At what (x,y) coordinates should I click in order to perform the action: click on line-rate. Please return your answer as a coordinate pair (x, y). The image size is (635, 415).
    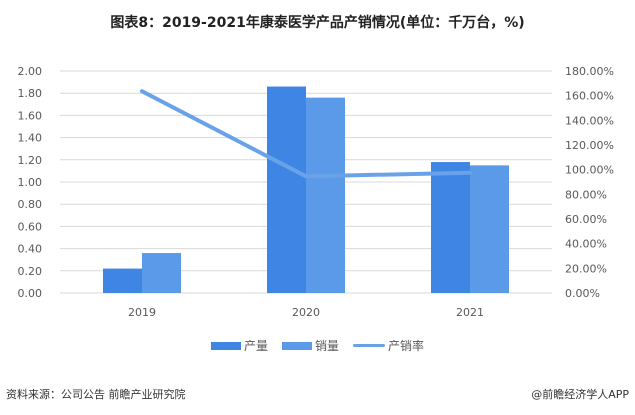
    Looking at the image, I should click on (306, 134).